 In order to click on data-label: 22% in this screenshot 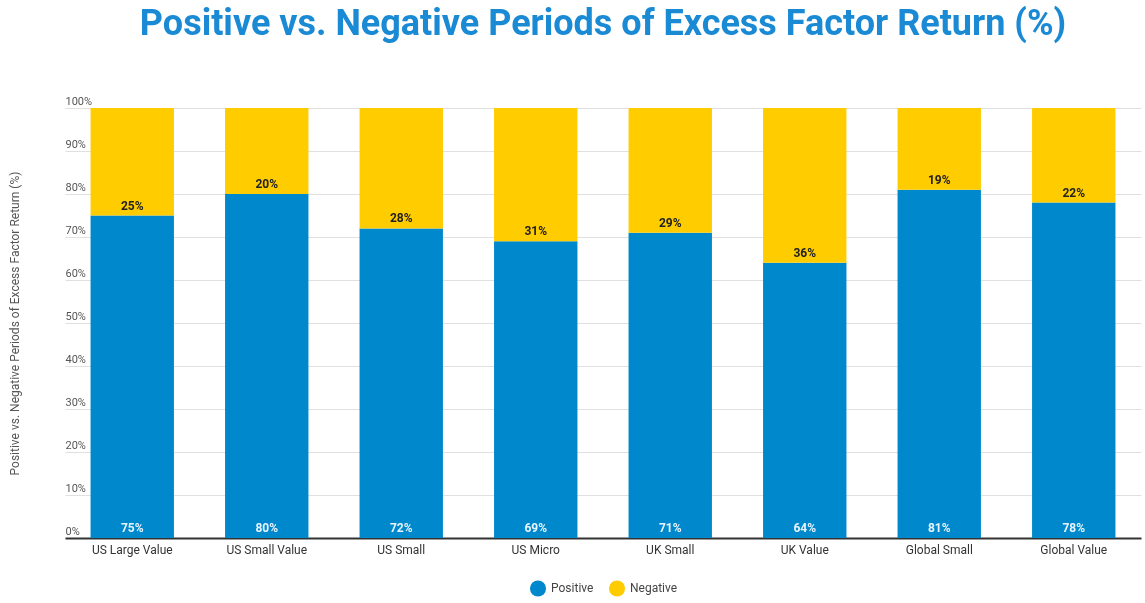, I will do `click(1074, 192)`.